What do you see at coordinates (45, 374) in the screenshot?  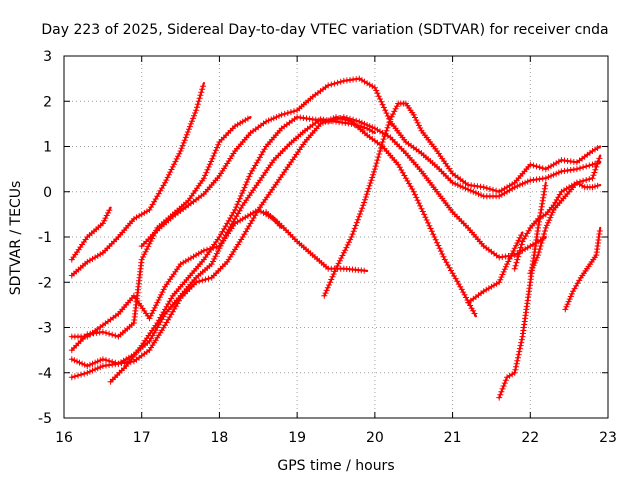 I see `y-tick-label: -4` at bounding box center [45, 374].